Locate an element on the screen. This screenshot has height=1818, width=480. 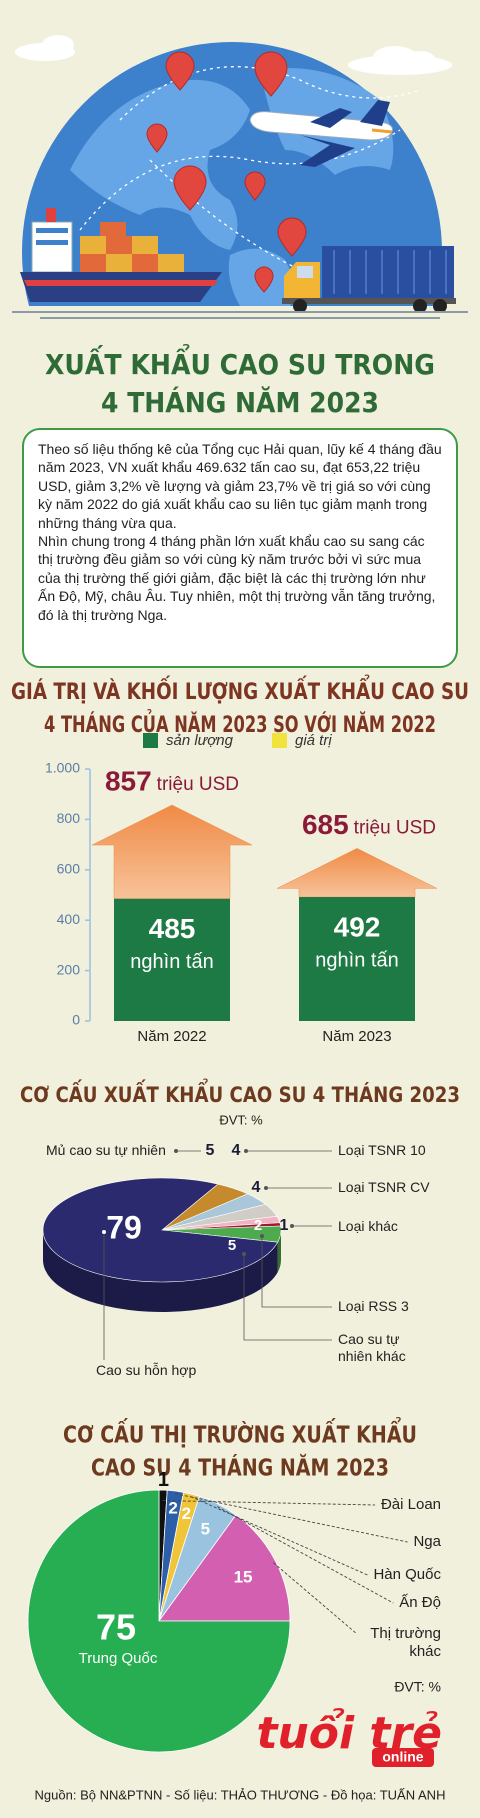
legend-label: sản lượng is located at coordinates (200, 740).